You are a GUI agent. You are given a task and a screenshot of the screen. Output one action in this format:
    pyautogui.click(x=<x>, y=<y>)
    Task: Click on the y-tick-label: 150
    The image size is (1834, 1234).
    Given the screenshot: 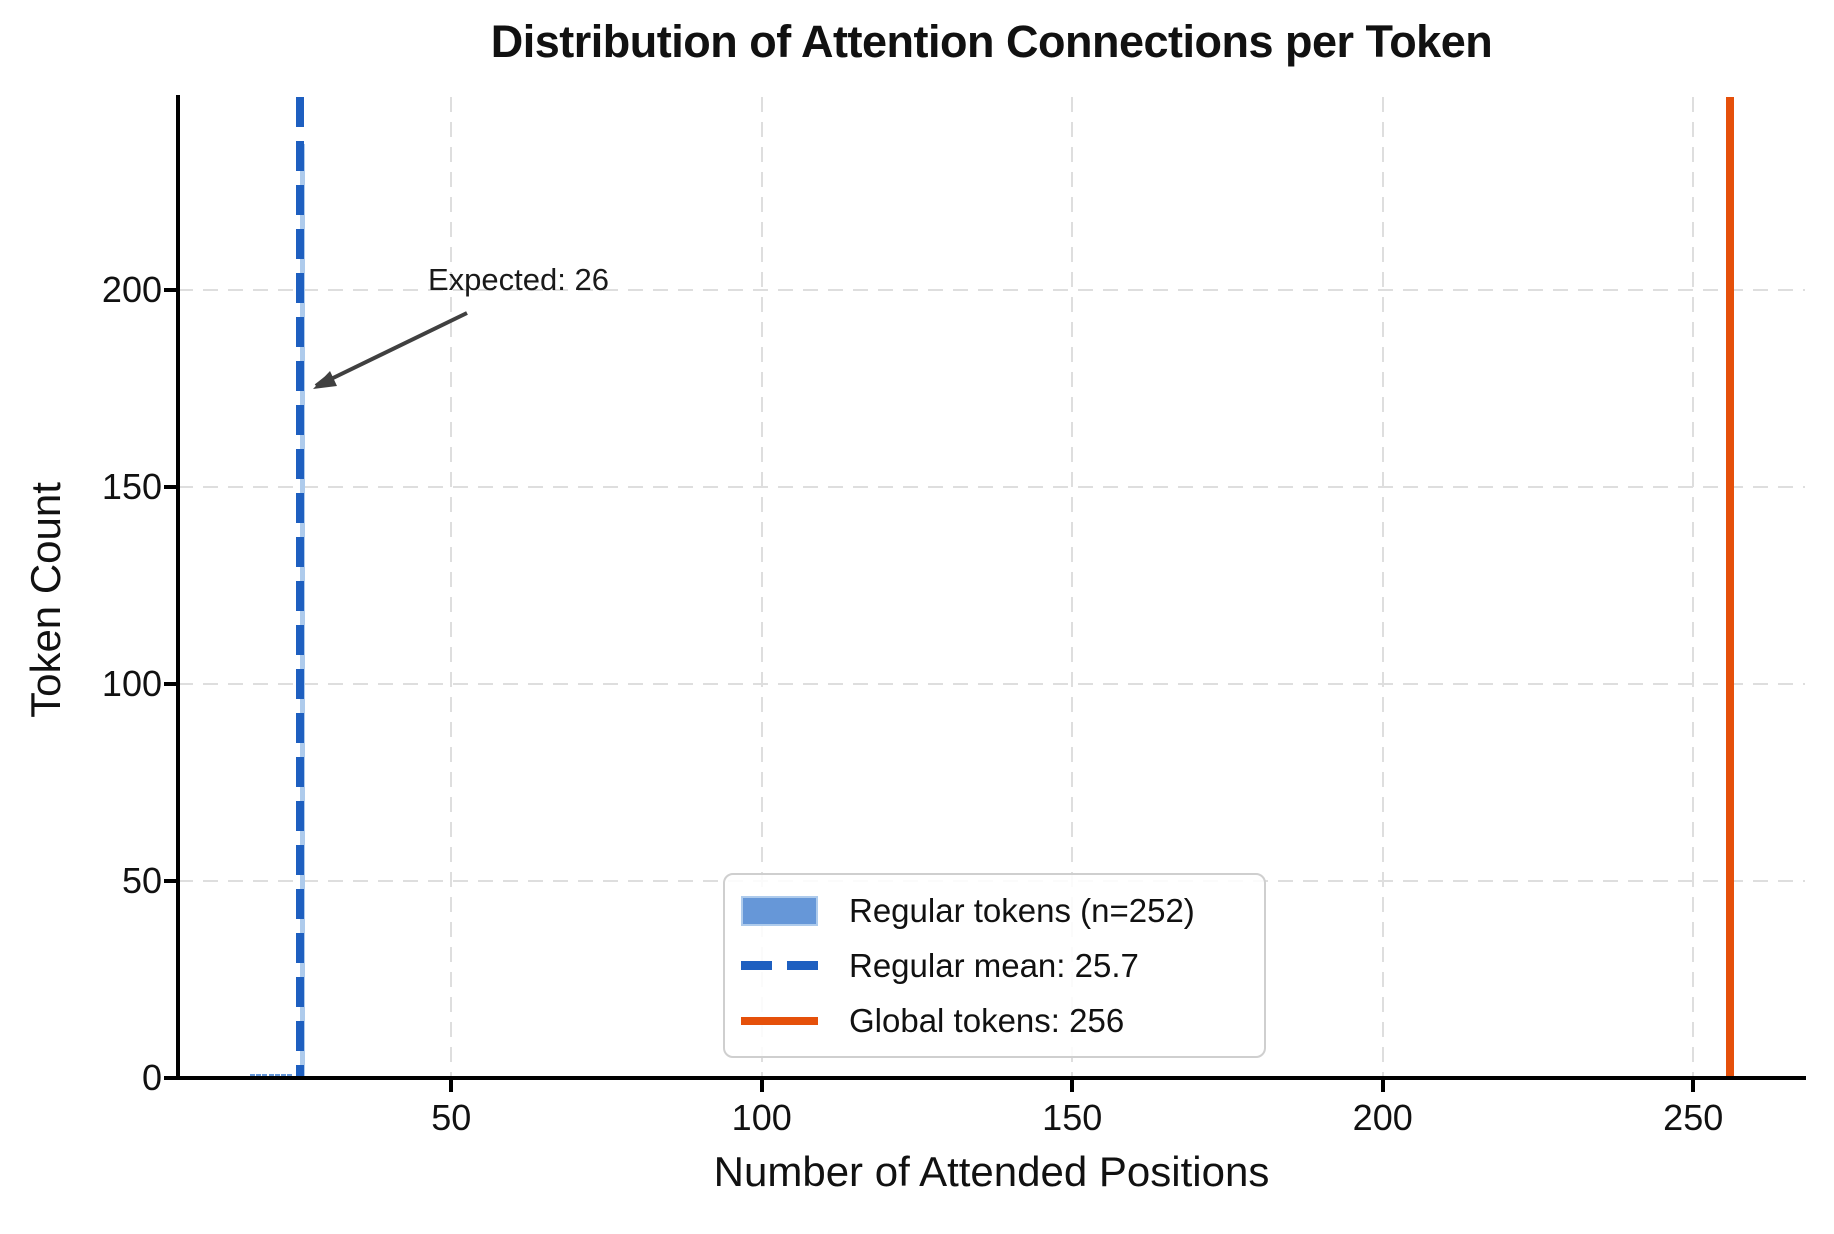 What is the action you would take?
    pyautogui.click(x=131, y=487)
    